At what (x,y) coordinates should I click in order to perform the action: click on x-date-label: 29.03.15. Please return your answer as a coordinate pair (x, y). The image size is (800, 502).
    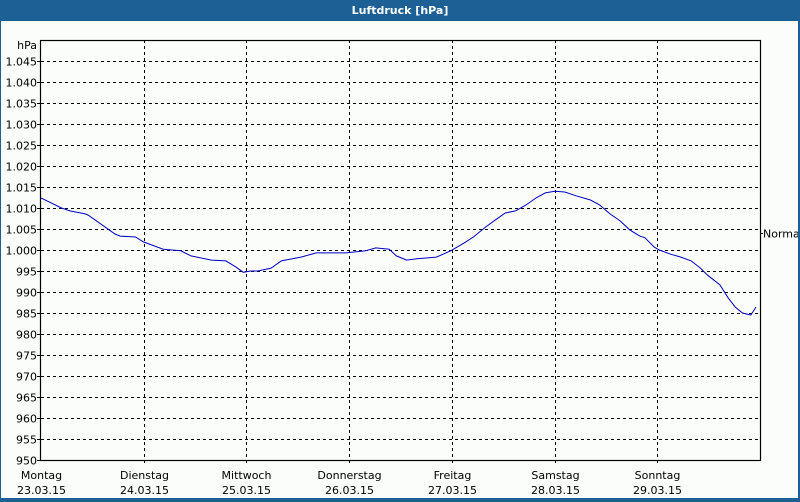
    Looking at the image, I should click on (657, 490).